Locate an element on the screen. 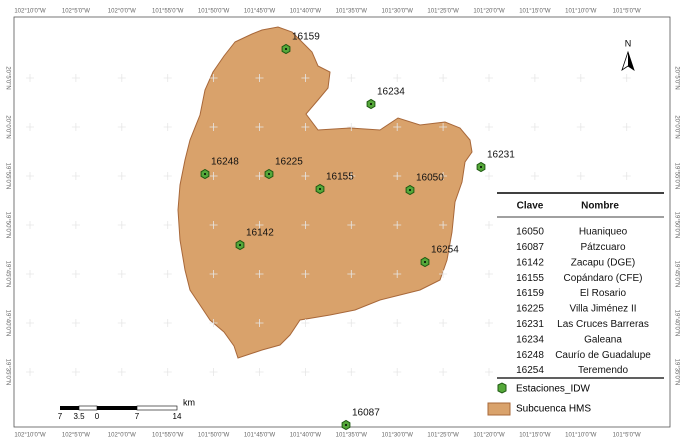  station-label: 16155 is located at coordinates (340, 177).